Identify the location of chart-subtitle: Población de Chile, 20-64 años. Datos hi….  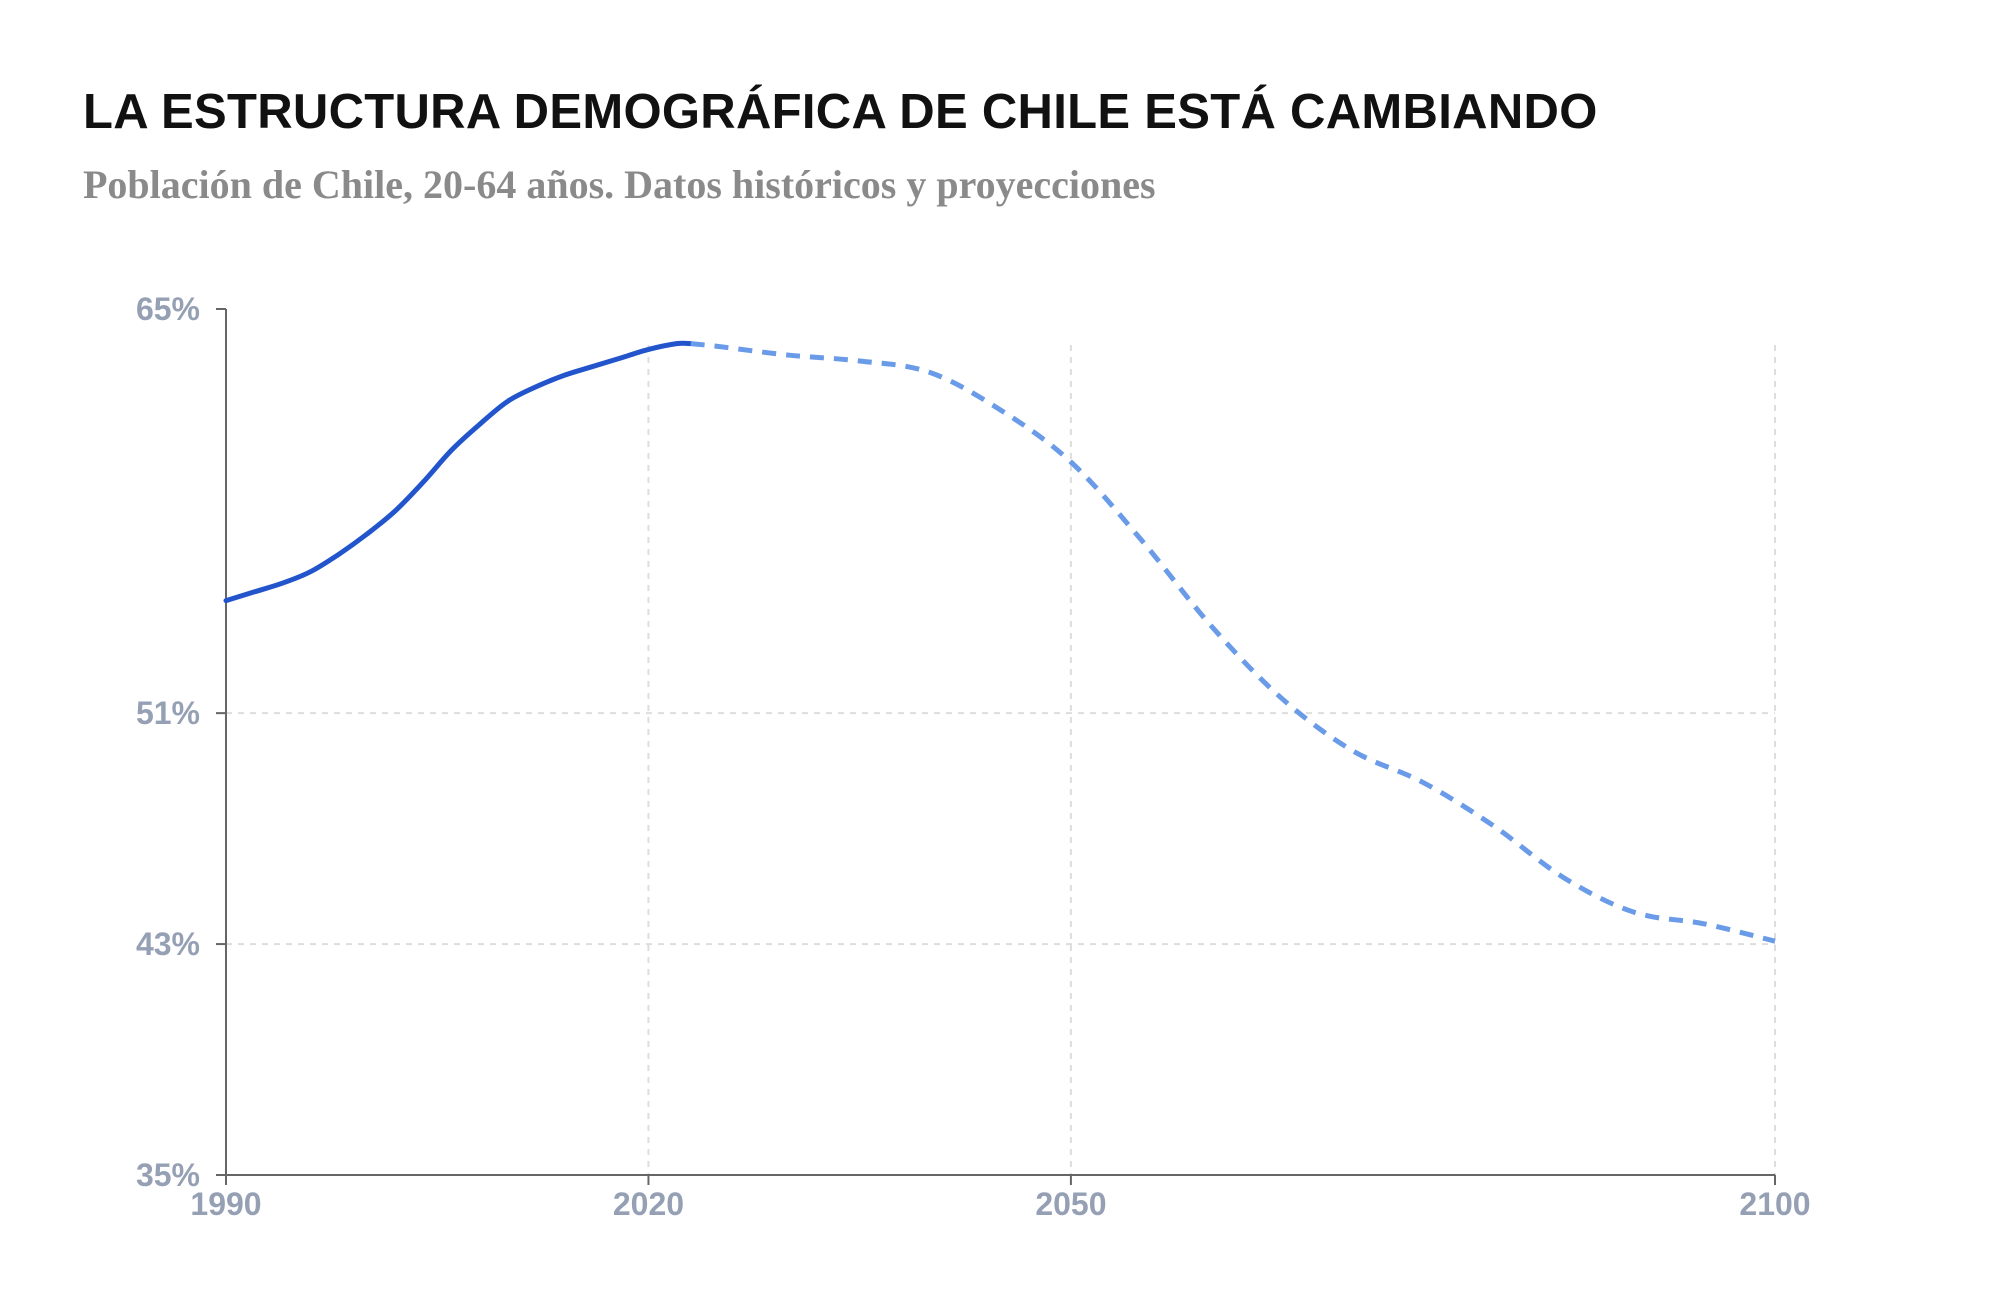
(619, 184).